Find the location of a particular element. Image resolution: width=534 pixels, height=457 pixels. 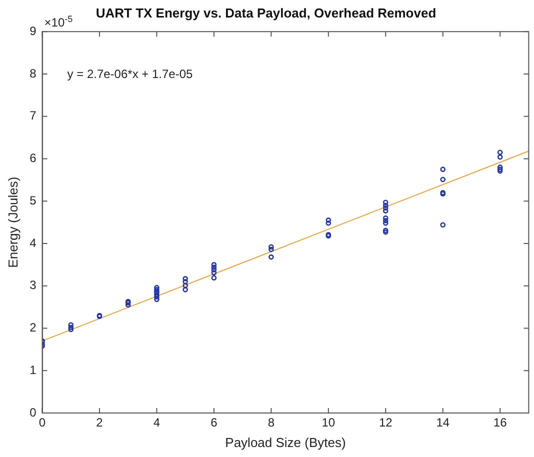

x-tick-label: 6 is located at coordinates (214, 423).